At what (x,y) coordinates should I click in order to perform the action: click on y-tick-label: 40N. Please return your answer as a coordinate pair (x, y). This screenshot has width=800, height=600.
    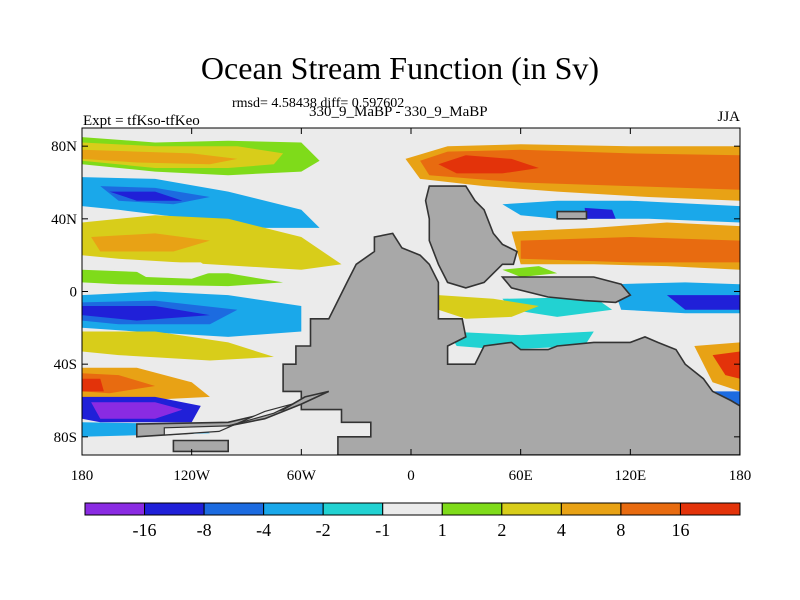
    Looking at the image, I should click on (64, 220).